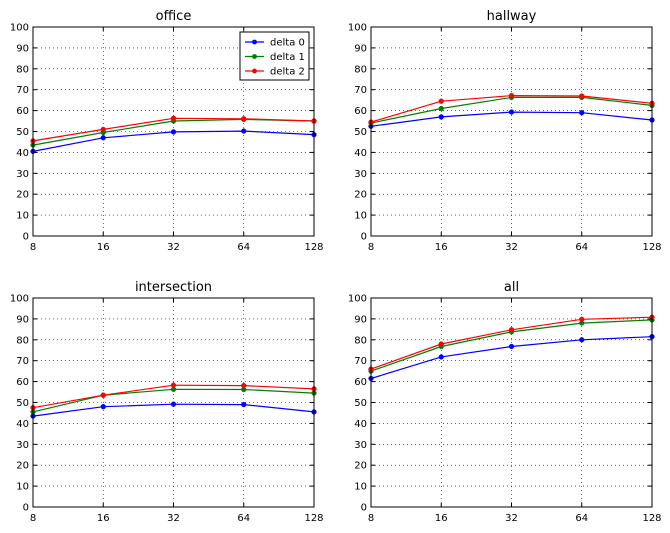 The height and width of the screenshot is (533, 670). Describe the element at coordinates (287, 57) in the screenshot. I see `legend-label: delta 1` at that location.